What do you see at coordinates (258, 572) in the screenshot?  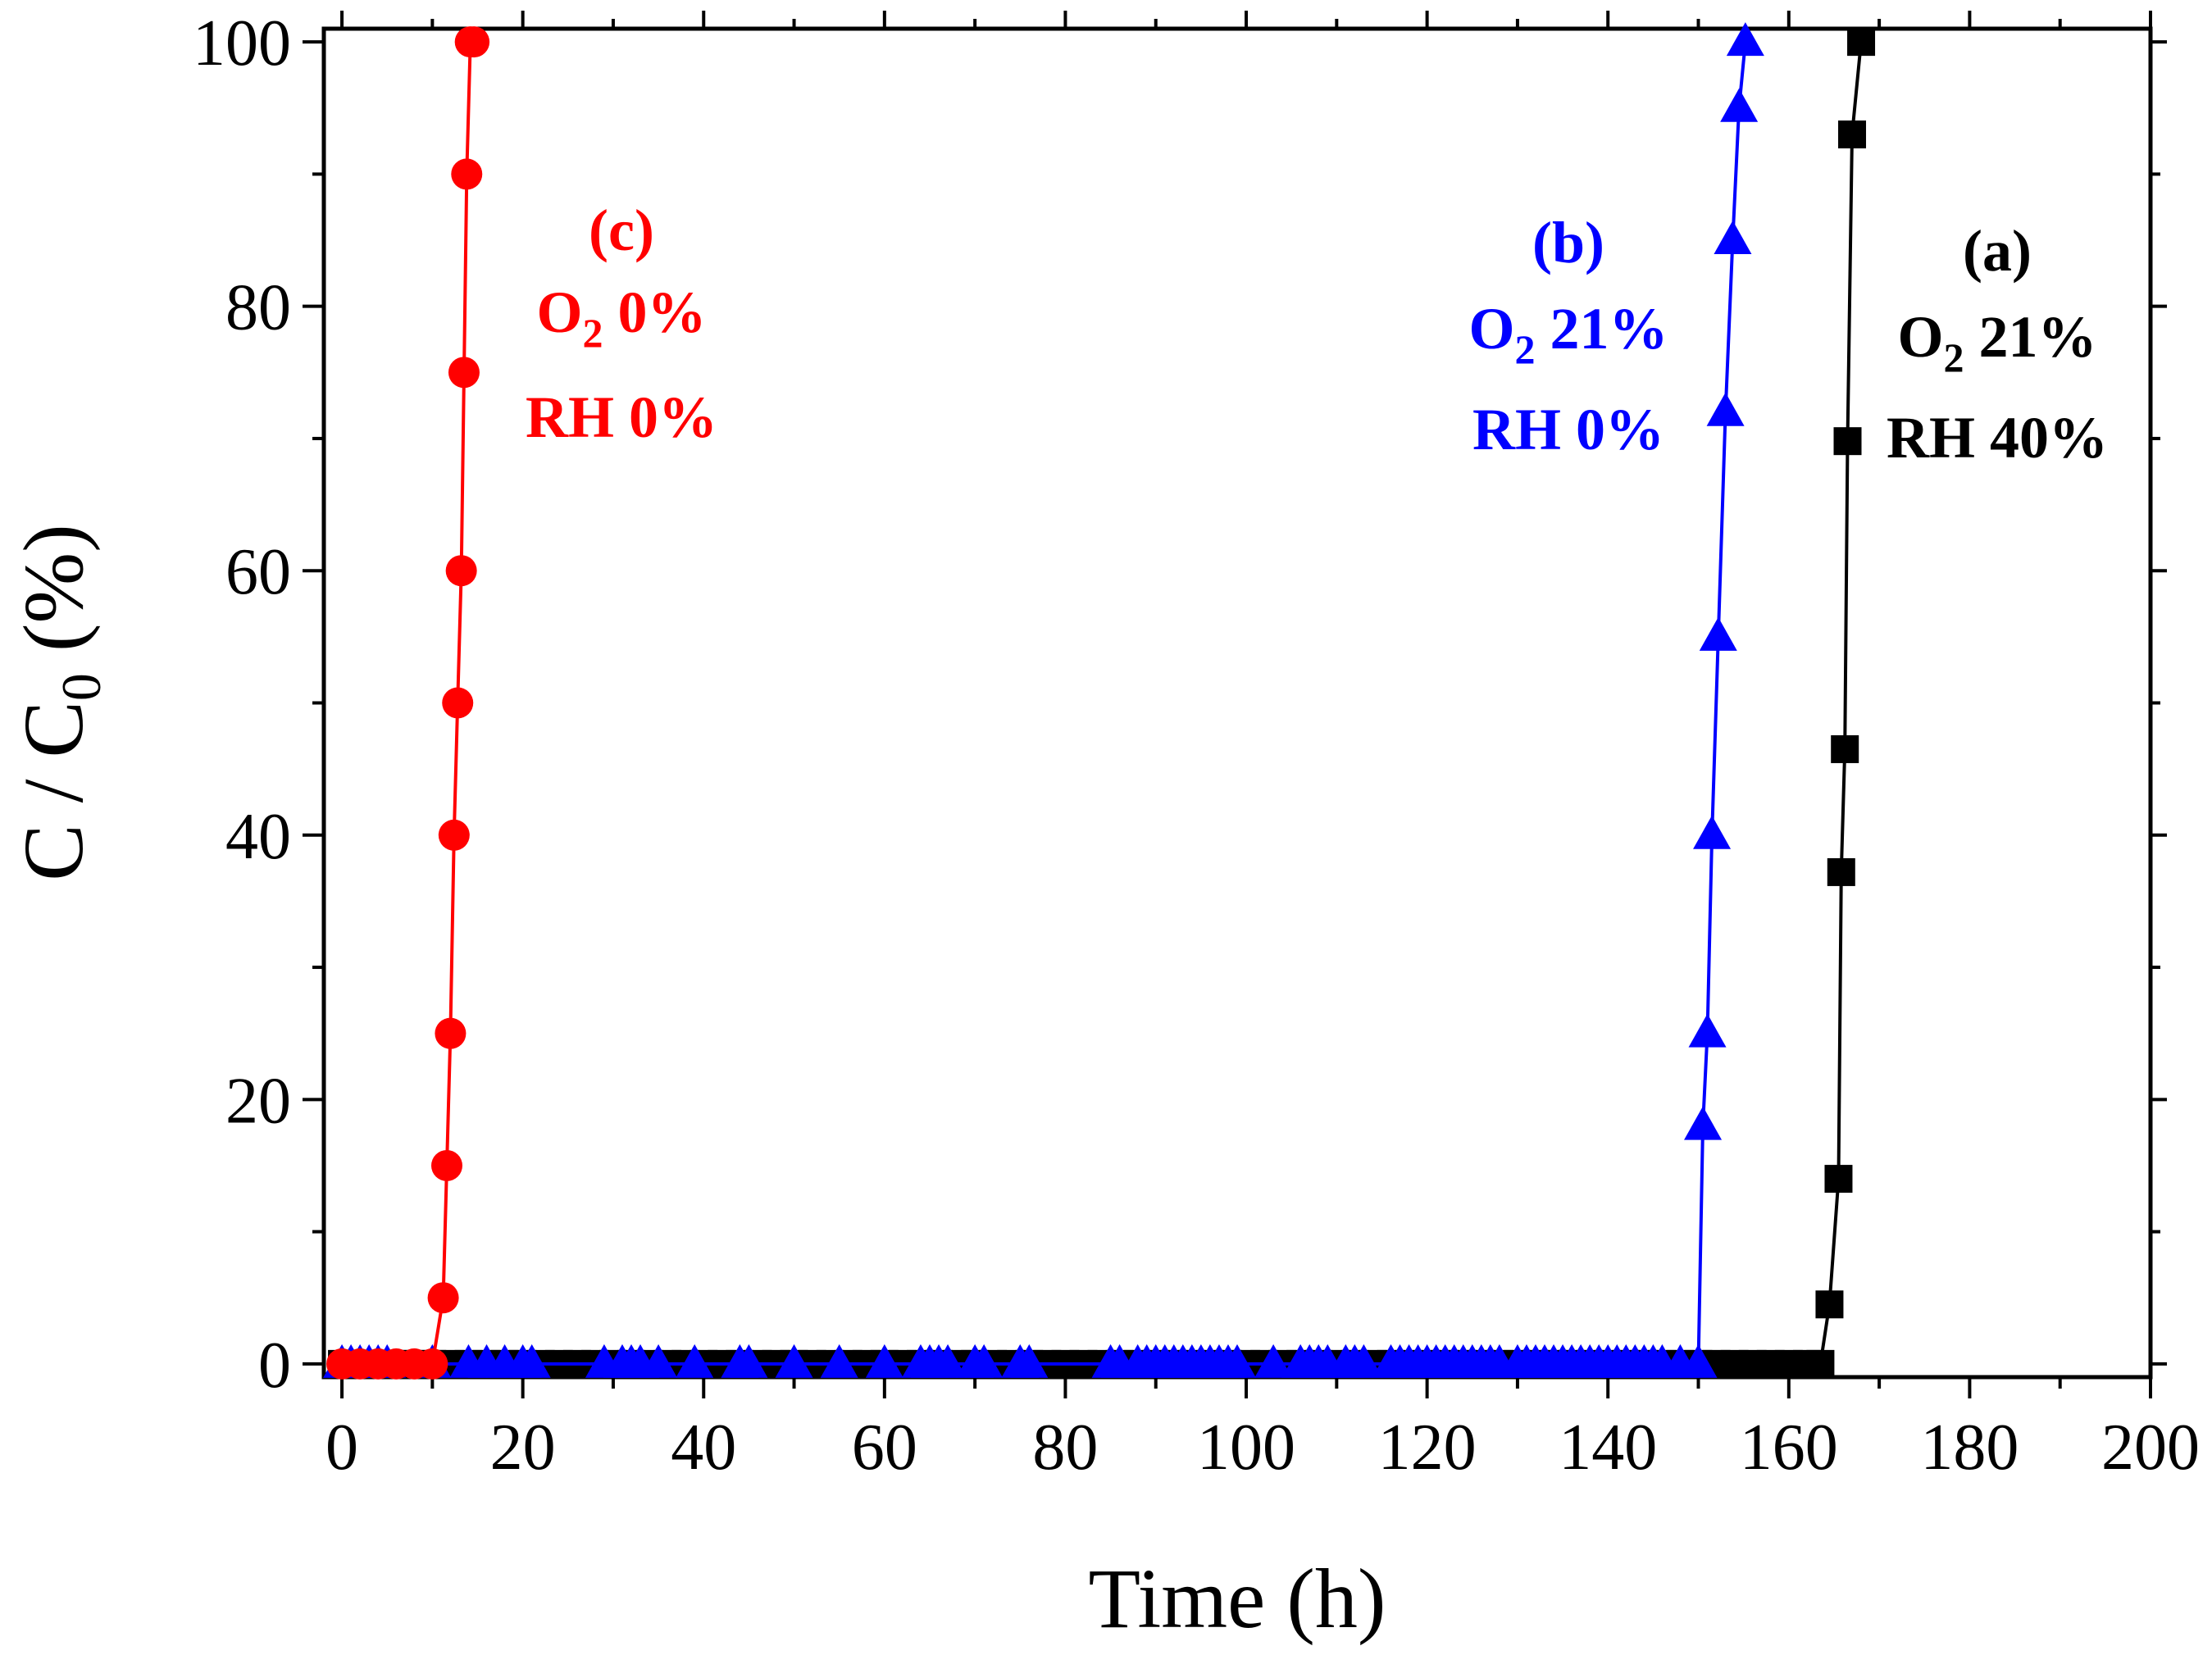 I see `y-tick-label: 60` at bounding box center [258, 572].